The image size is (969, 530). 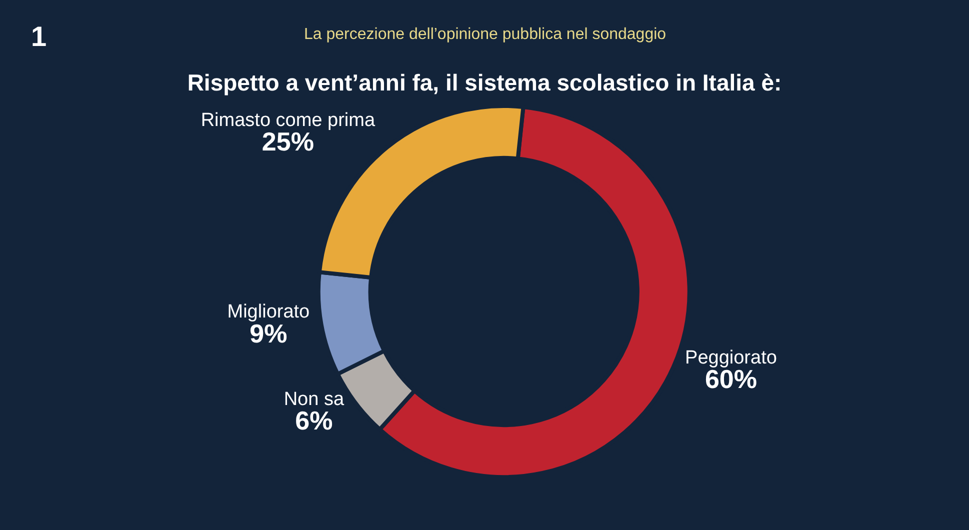 I want to click on slice-label: Migliorato, so click(x=268, y=312).